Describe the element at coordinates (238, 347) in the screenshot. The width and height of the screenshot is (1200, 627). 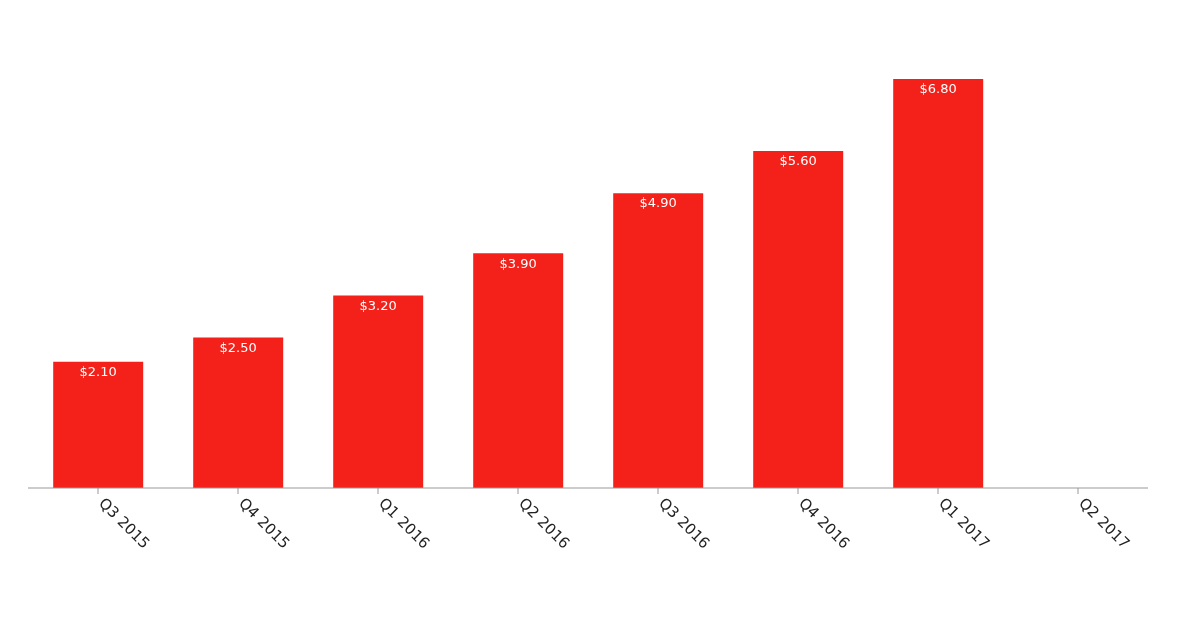
I see `data-label: $2.50` at that location.